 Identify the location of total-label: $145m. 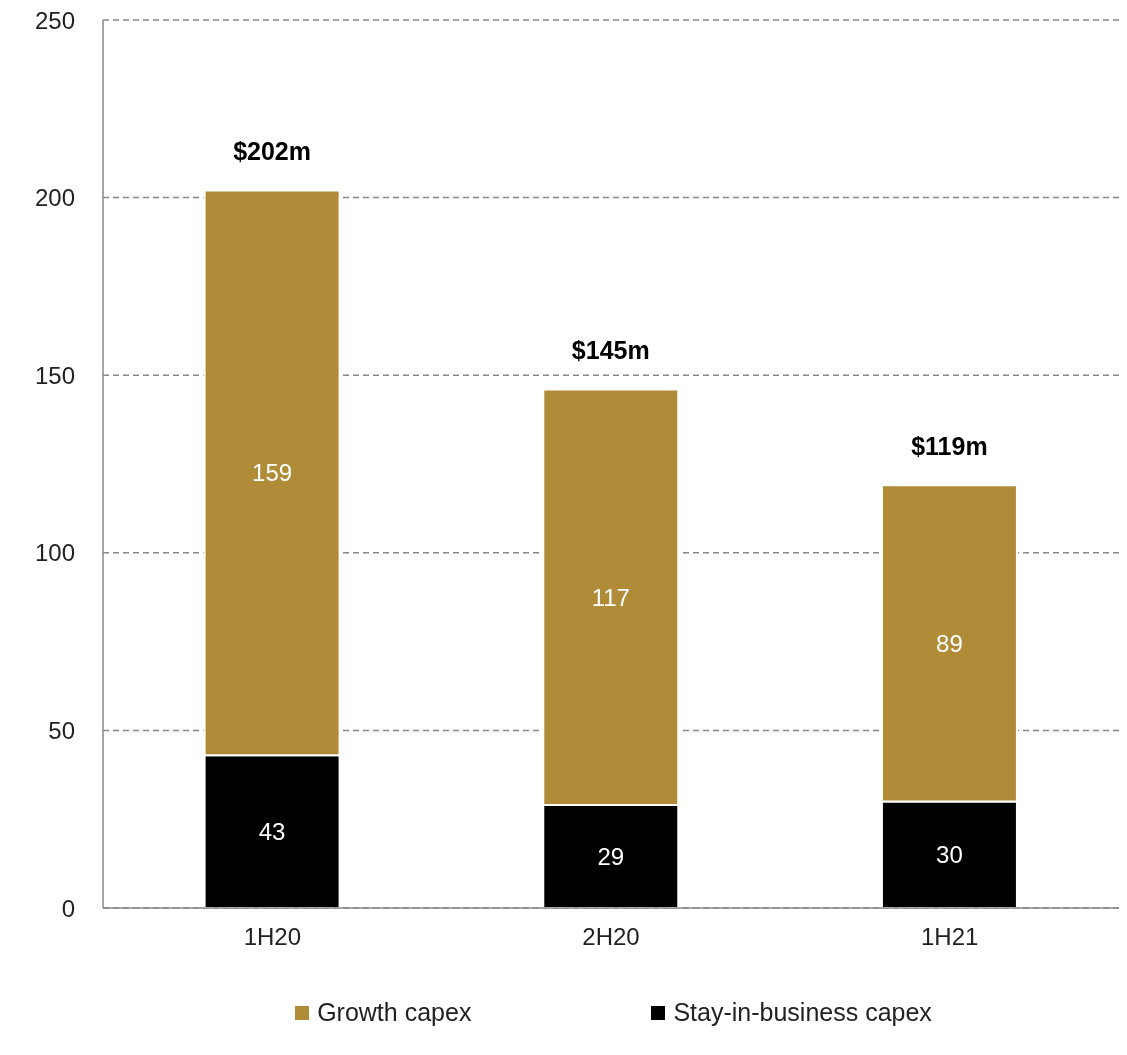
(610, 350).